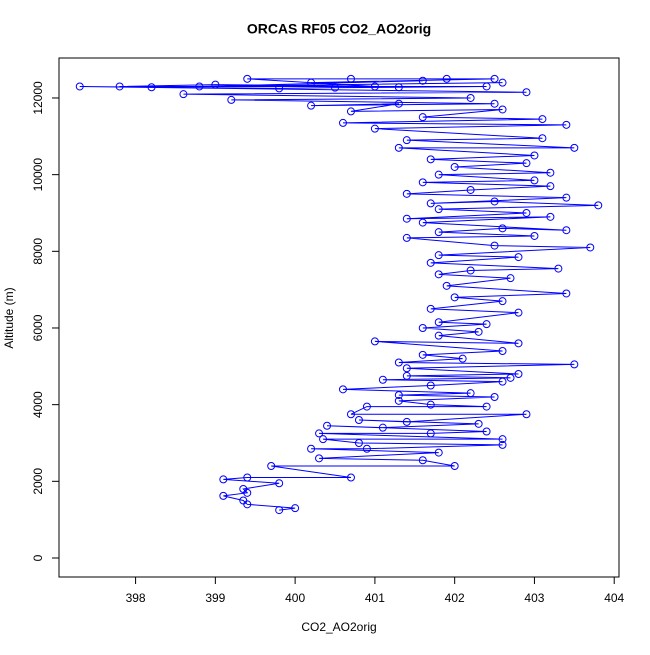 The height and width of the screenshot is (655, 650). What do you see at coordinates (38, 557) in the screenshot?
I see `y-tick-label: 0` at bounding box center [38, 557].